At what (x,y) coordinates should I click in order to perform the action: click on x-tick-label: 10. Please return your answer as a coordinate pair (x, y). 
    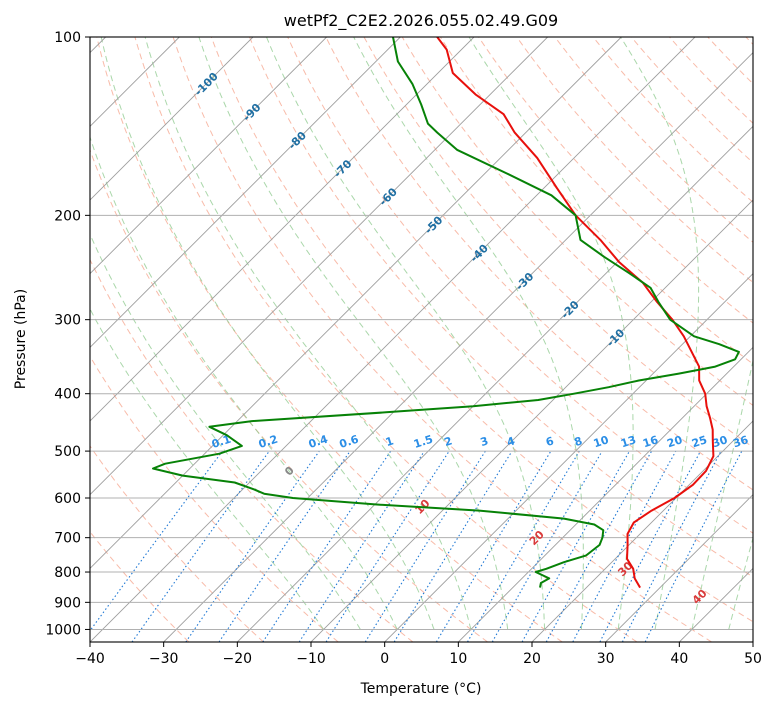
    Looking at the image, I should click on (458, 659).